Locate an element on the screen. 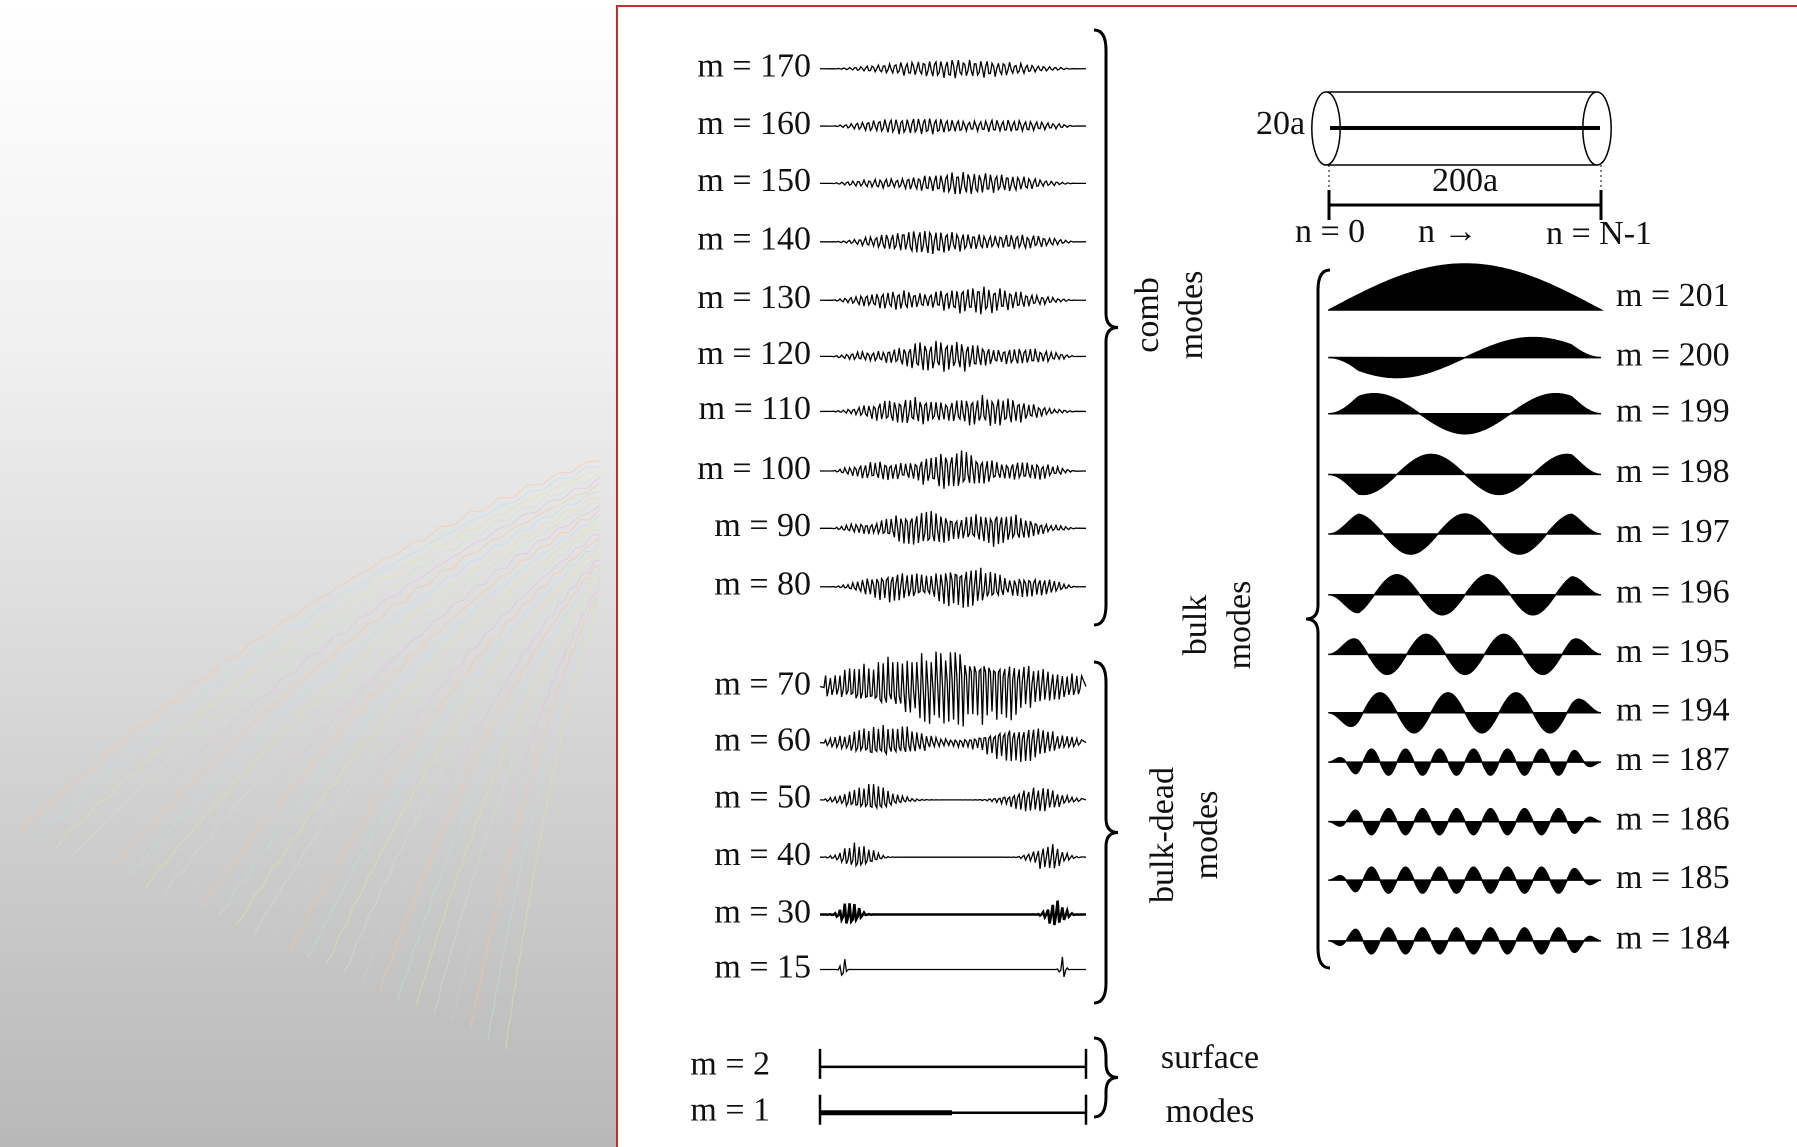 Image resolution: width=1797 pixels, height=1147 pixels. mode-label: m = 100 is located at coordinates (754, 468).